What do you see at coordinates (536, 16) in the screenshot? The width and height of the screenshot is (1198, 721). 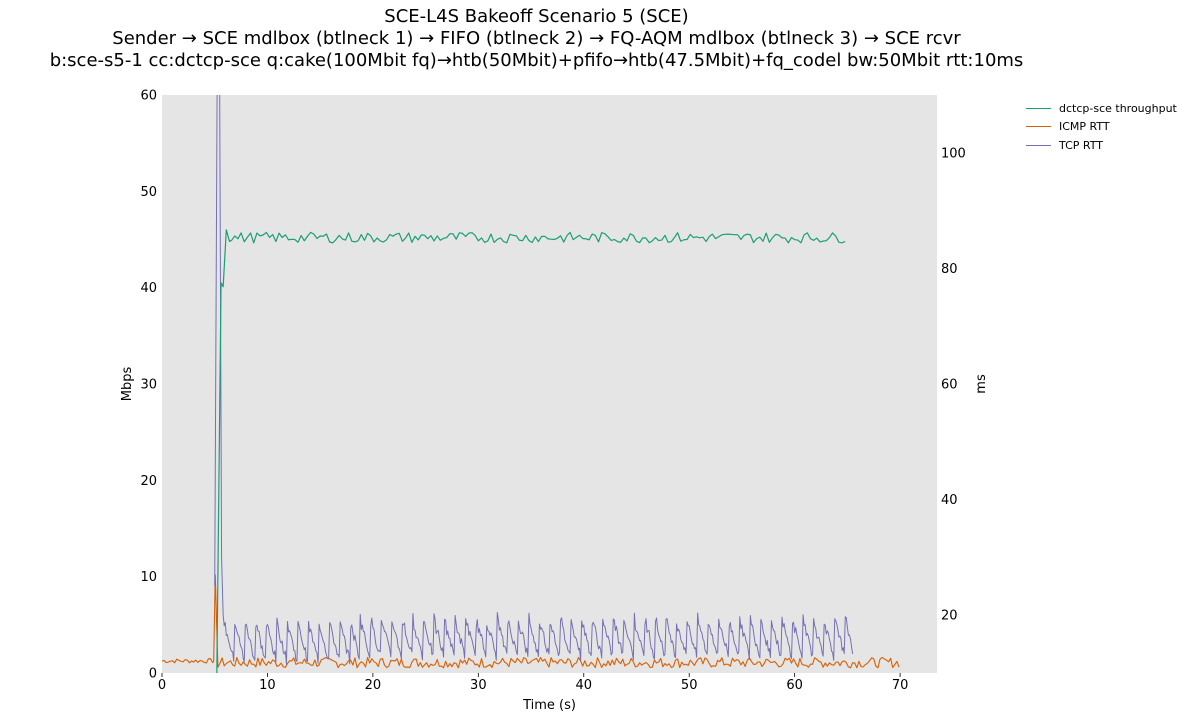 I see `title-line-1: SCE-L4S Bakeoff Scenario 5 (SCE)` at bounding box center [536, 16].